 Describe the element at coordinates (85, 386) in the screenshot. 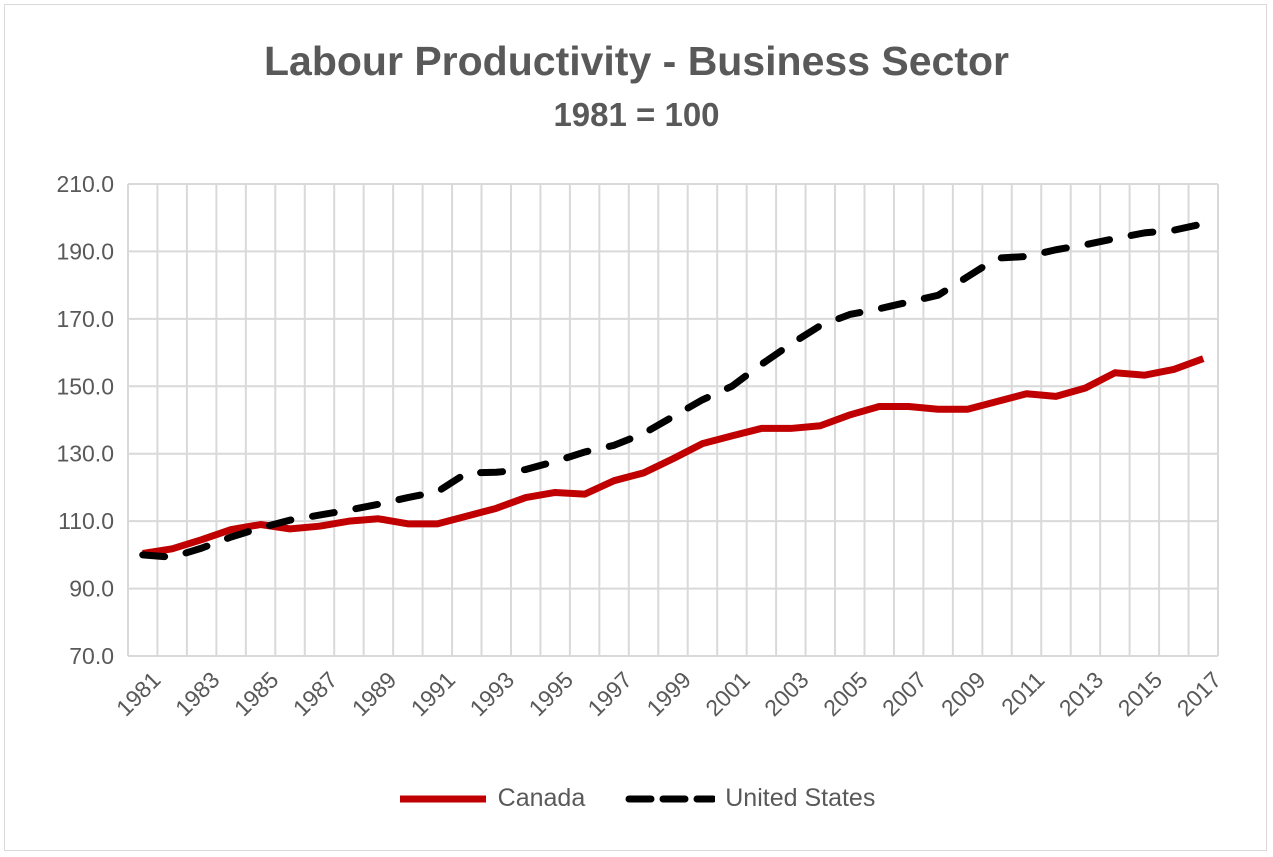

I see `y-tick-label: 150.0` at that location.